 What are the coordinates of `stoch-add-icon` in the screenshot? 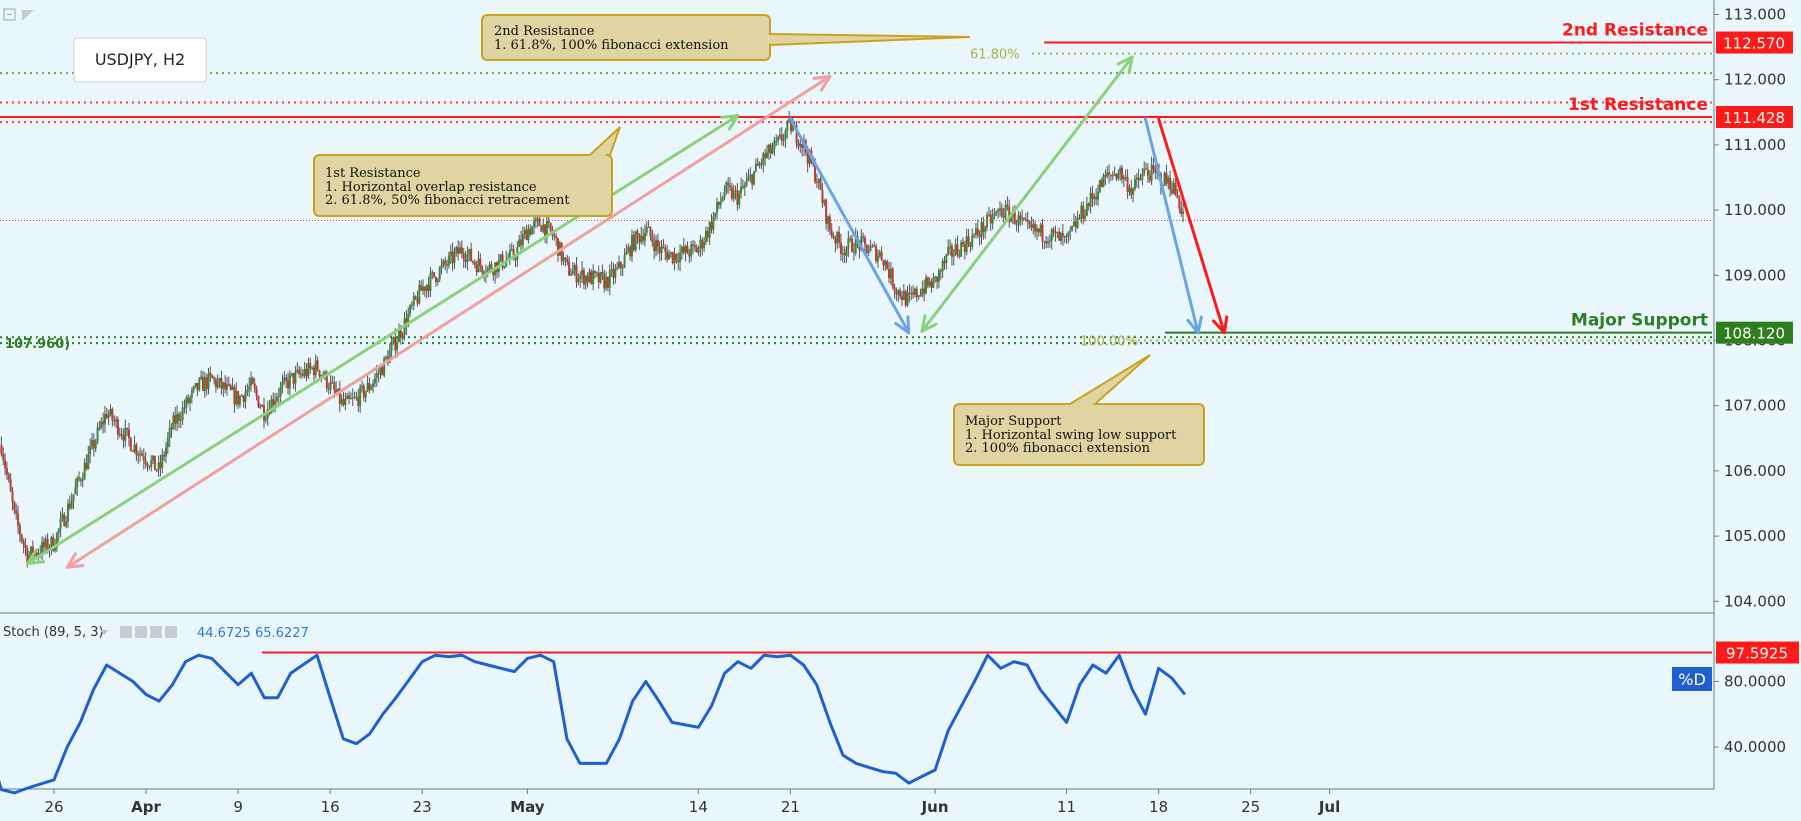 It's located at (156, 632).